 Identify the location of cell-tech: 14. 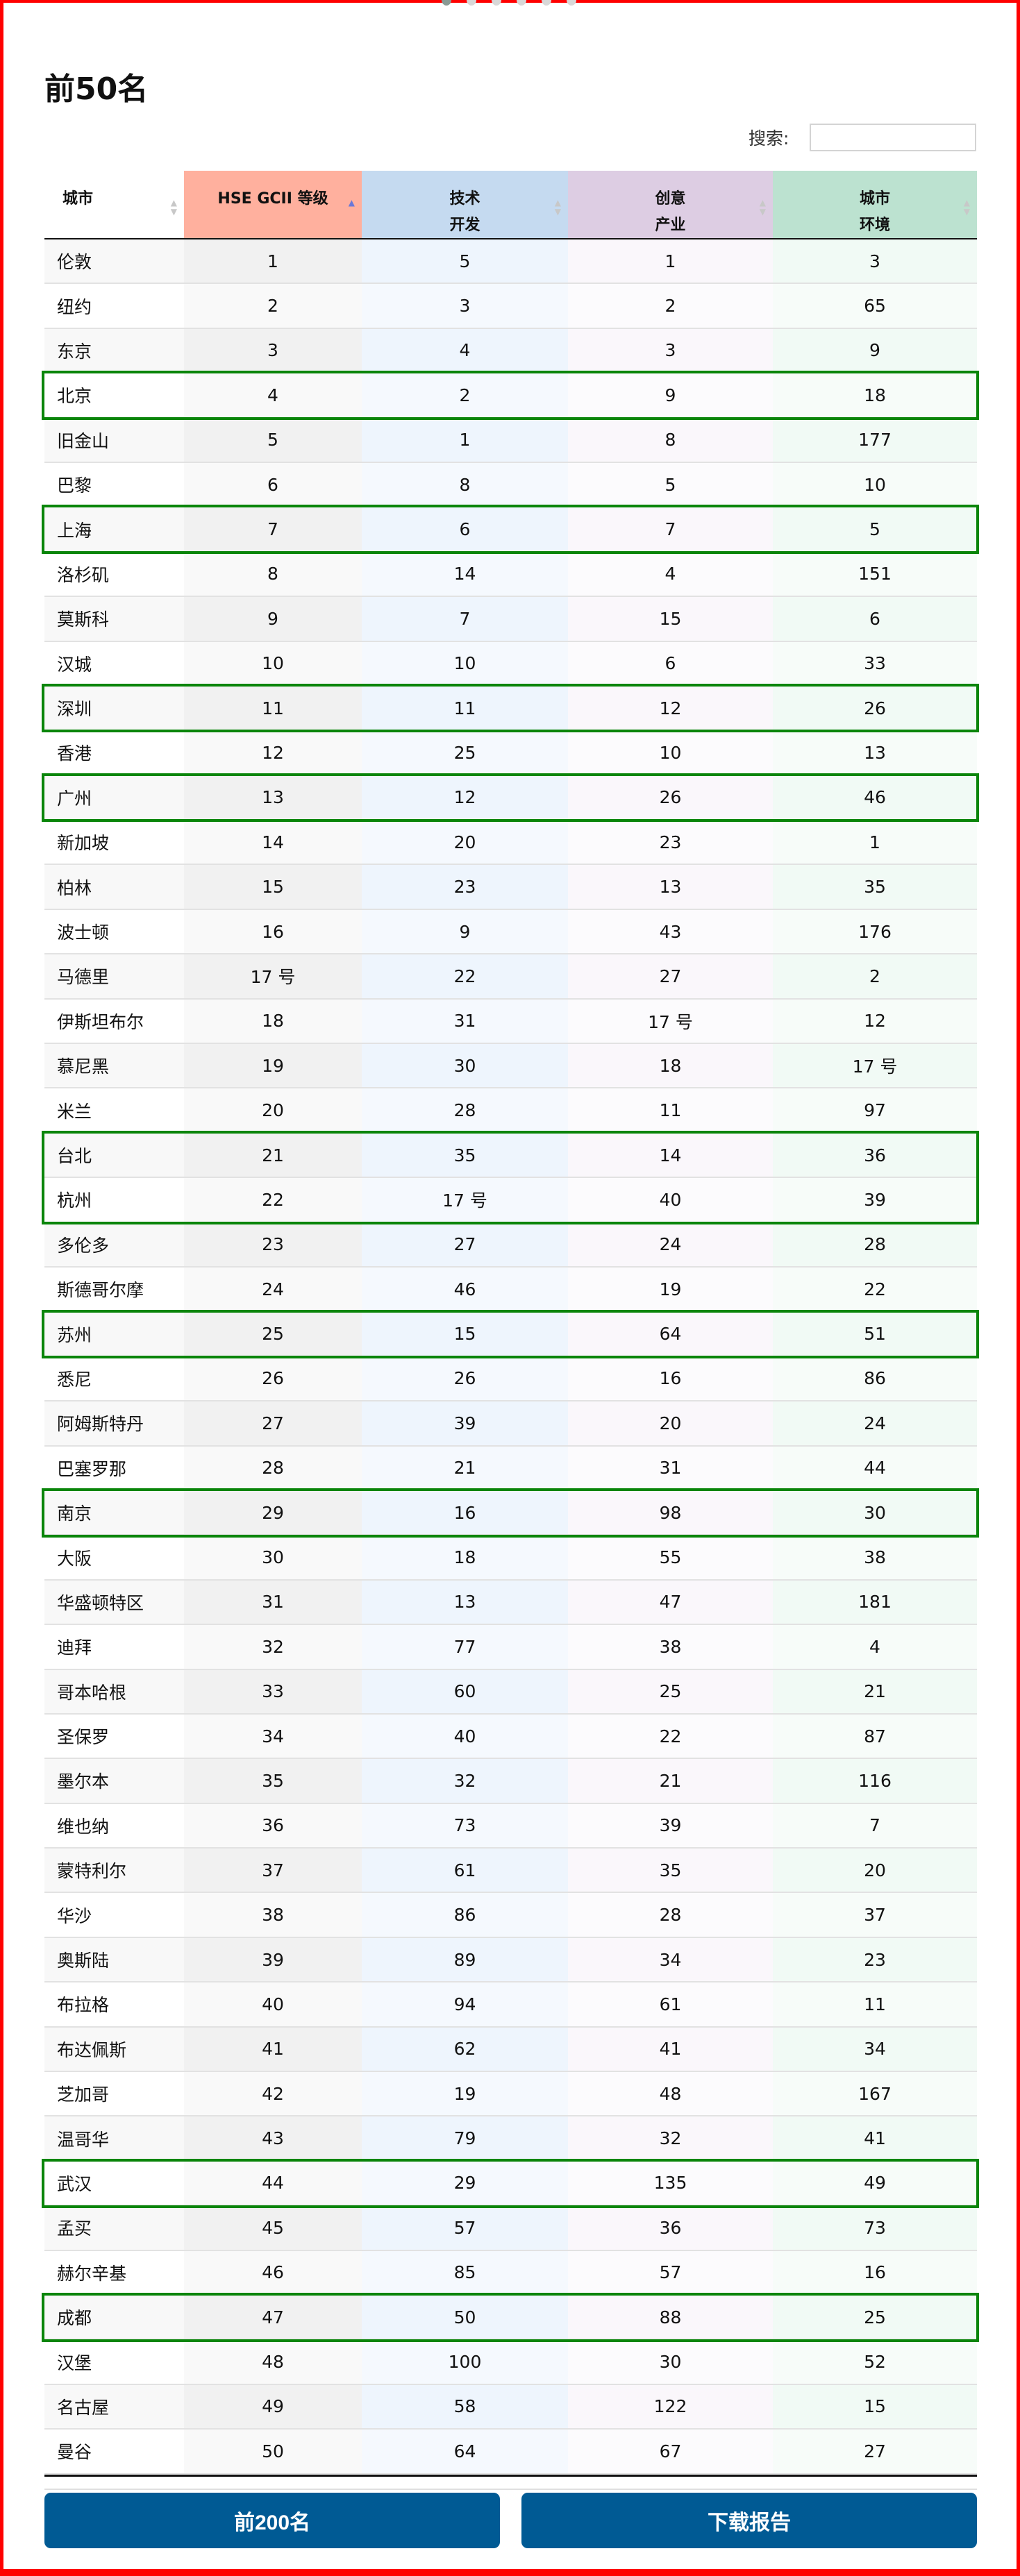
(465, 574).